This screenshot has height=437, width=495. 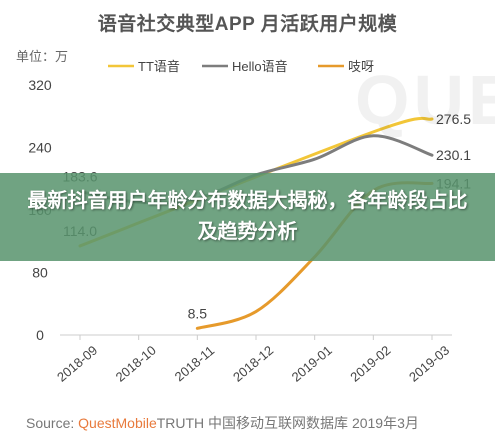 I want to click on y-tick-label: 80, so click(x=40, y=273).